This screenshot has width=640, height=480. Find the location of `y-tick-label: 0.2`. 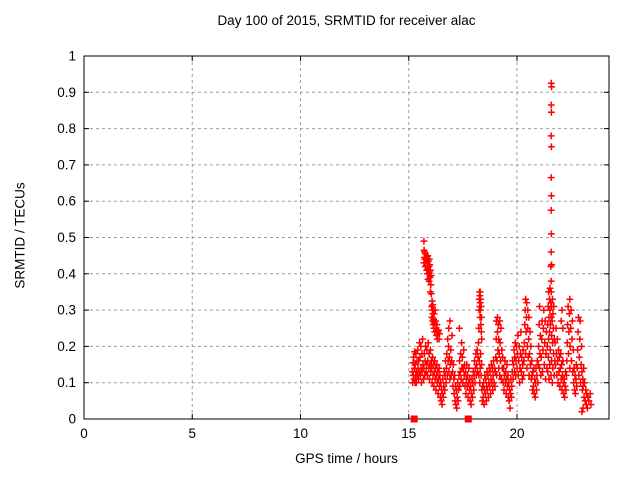

y-tick-label: 0.2 is located at coordinates (66, 346).